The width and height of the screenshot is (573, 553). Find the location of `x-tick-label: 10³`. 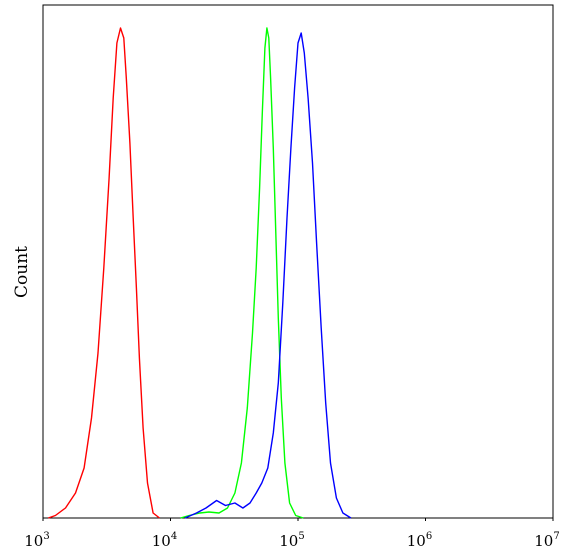

x-tick-label: 10³ is located at coordinates (36, 540).